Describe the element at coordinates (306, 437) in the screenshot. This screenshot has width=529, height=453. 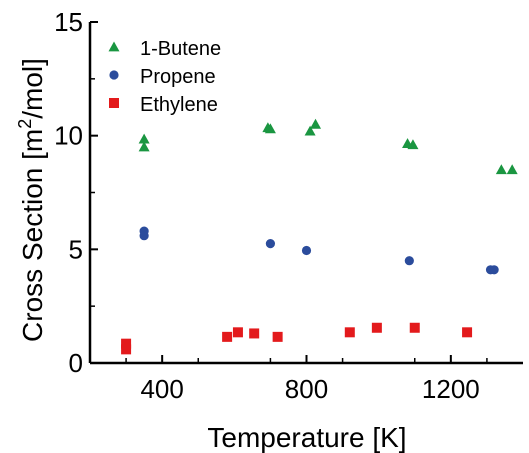
I see `x-axis-label: Temperature [K]` at that location.